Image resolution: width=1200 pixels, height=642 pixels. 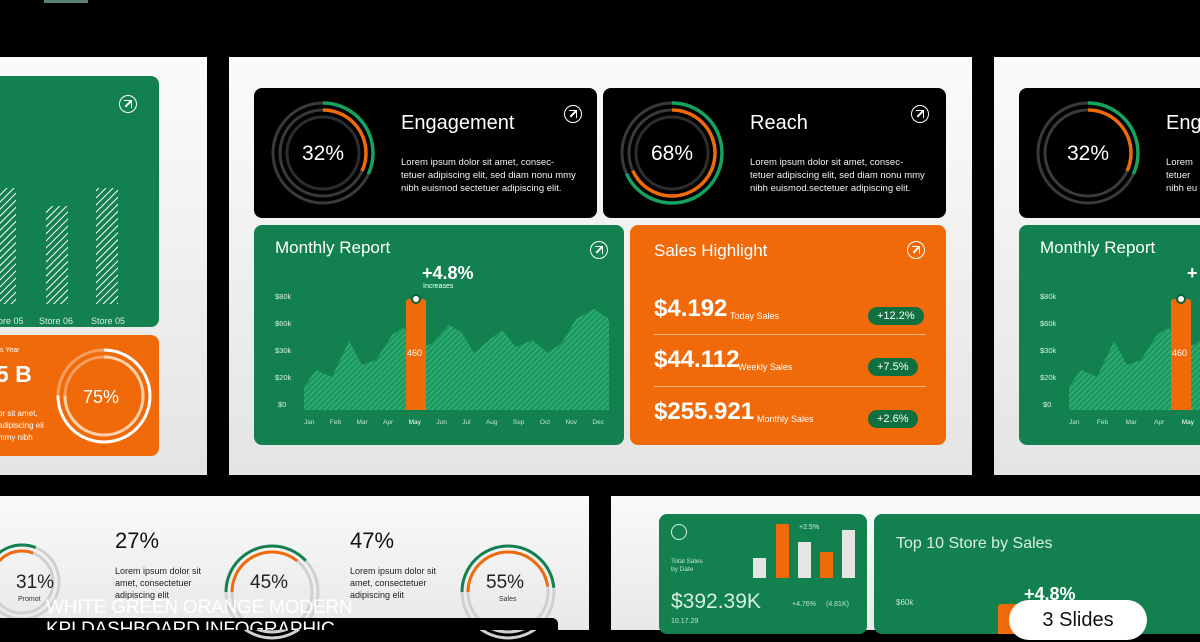 What do you see at coordinates (1187, 422) in the screenshot?
I see `month-label: May` at bounding box center [1187, 422].